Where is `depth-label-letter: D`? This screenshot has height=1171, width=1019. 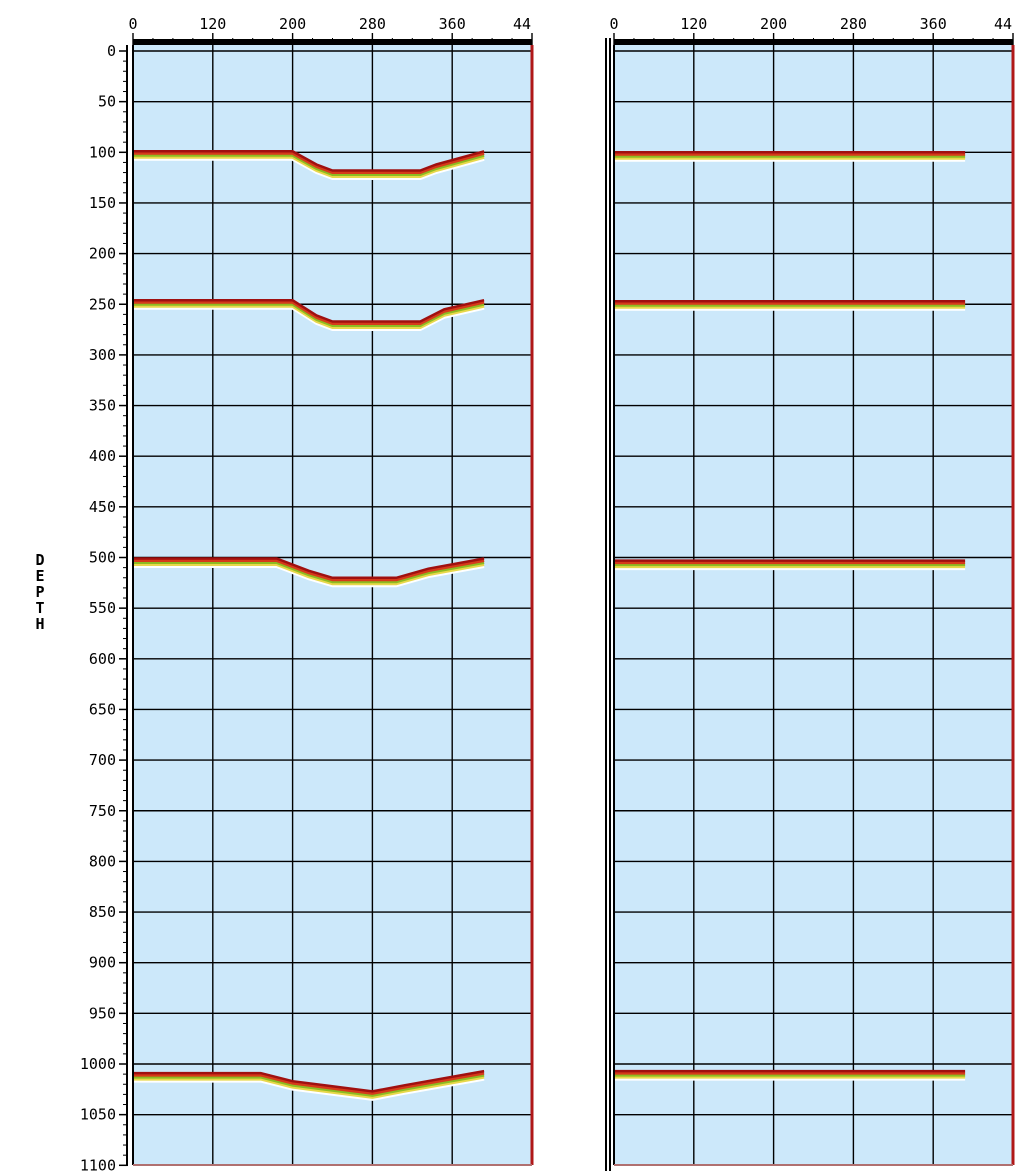
depth-label-letter: D is located at coordinates (39, 560).